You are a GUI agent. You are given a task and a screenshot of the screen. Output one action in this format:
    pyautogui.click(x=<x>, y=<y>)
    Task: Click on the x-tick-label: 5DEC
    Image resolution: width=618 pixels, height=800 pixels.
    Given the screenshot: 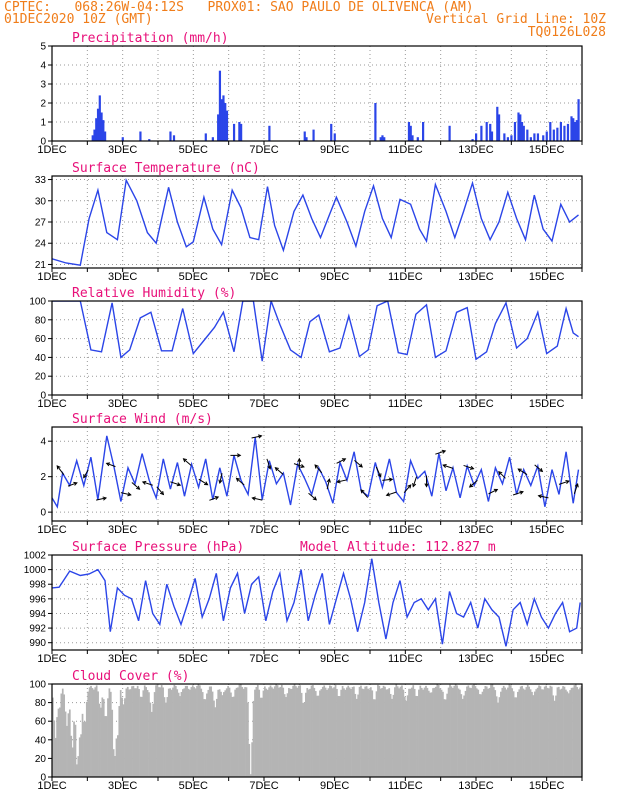 What is the action you would take?
    pyautogui.click(x=193, y=150)
    